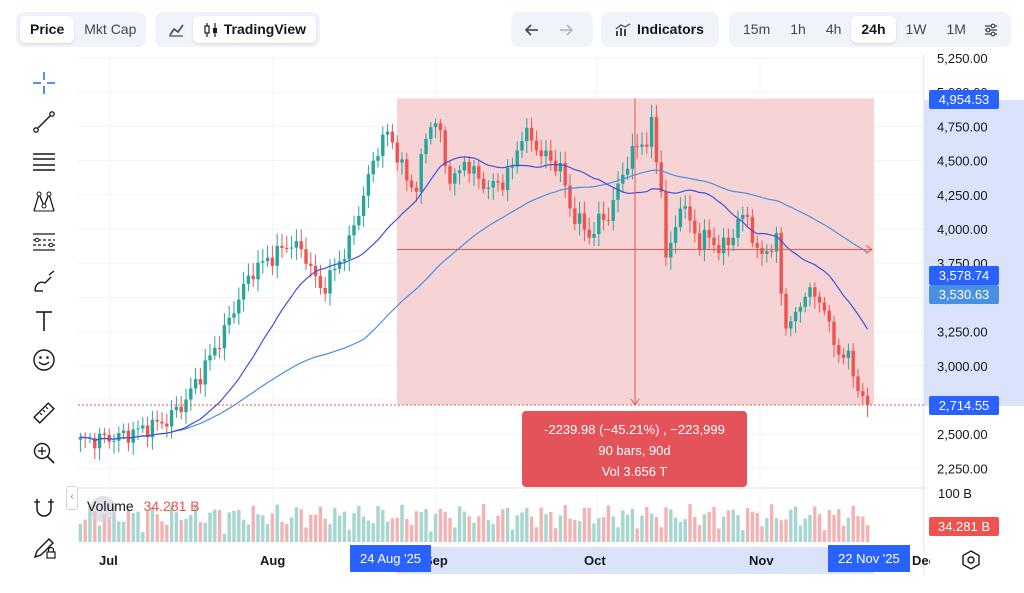  I want to click on y-tick-label: 4,500.00, so click(962, 161).